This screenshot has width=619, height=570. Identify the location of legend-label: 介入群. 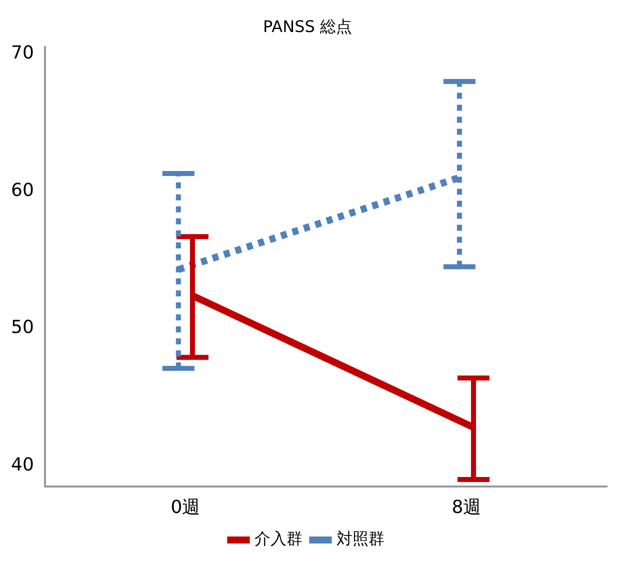
(278, 538).